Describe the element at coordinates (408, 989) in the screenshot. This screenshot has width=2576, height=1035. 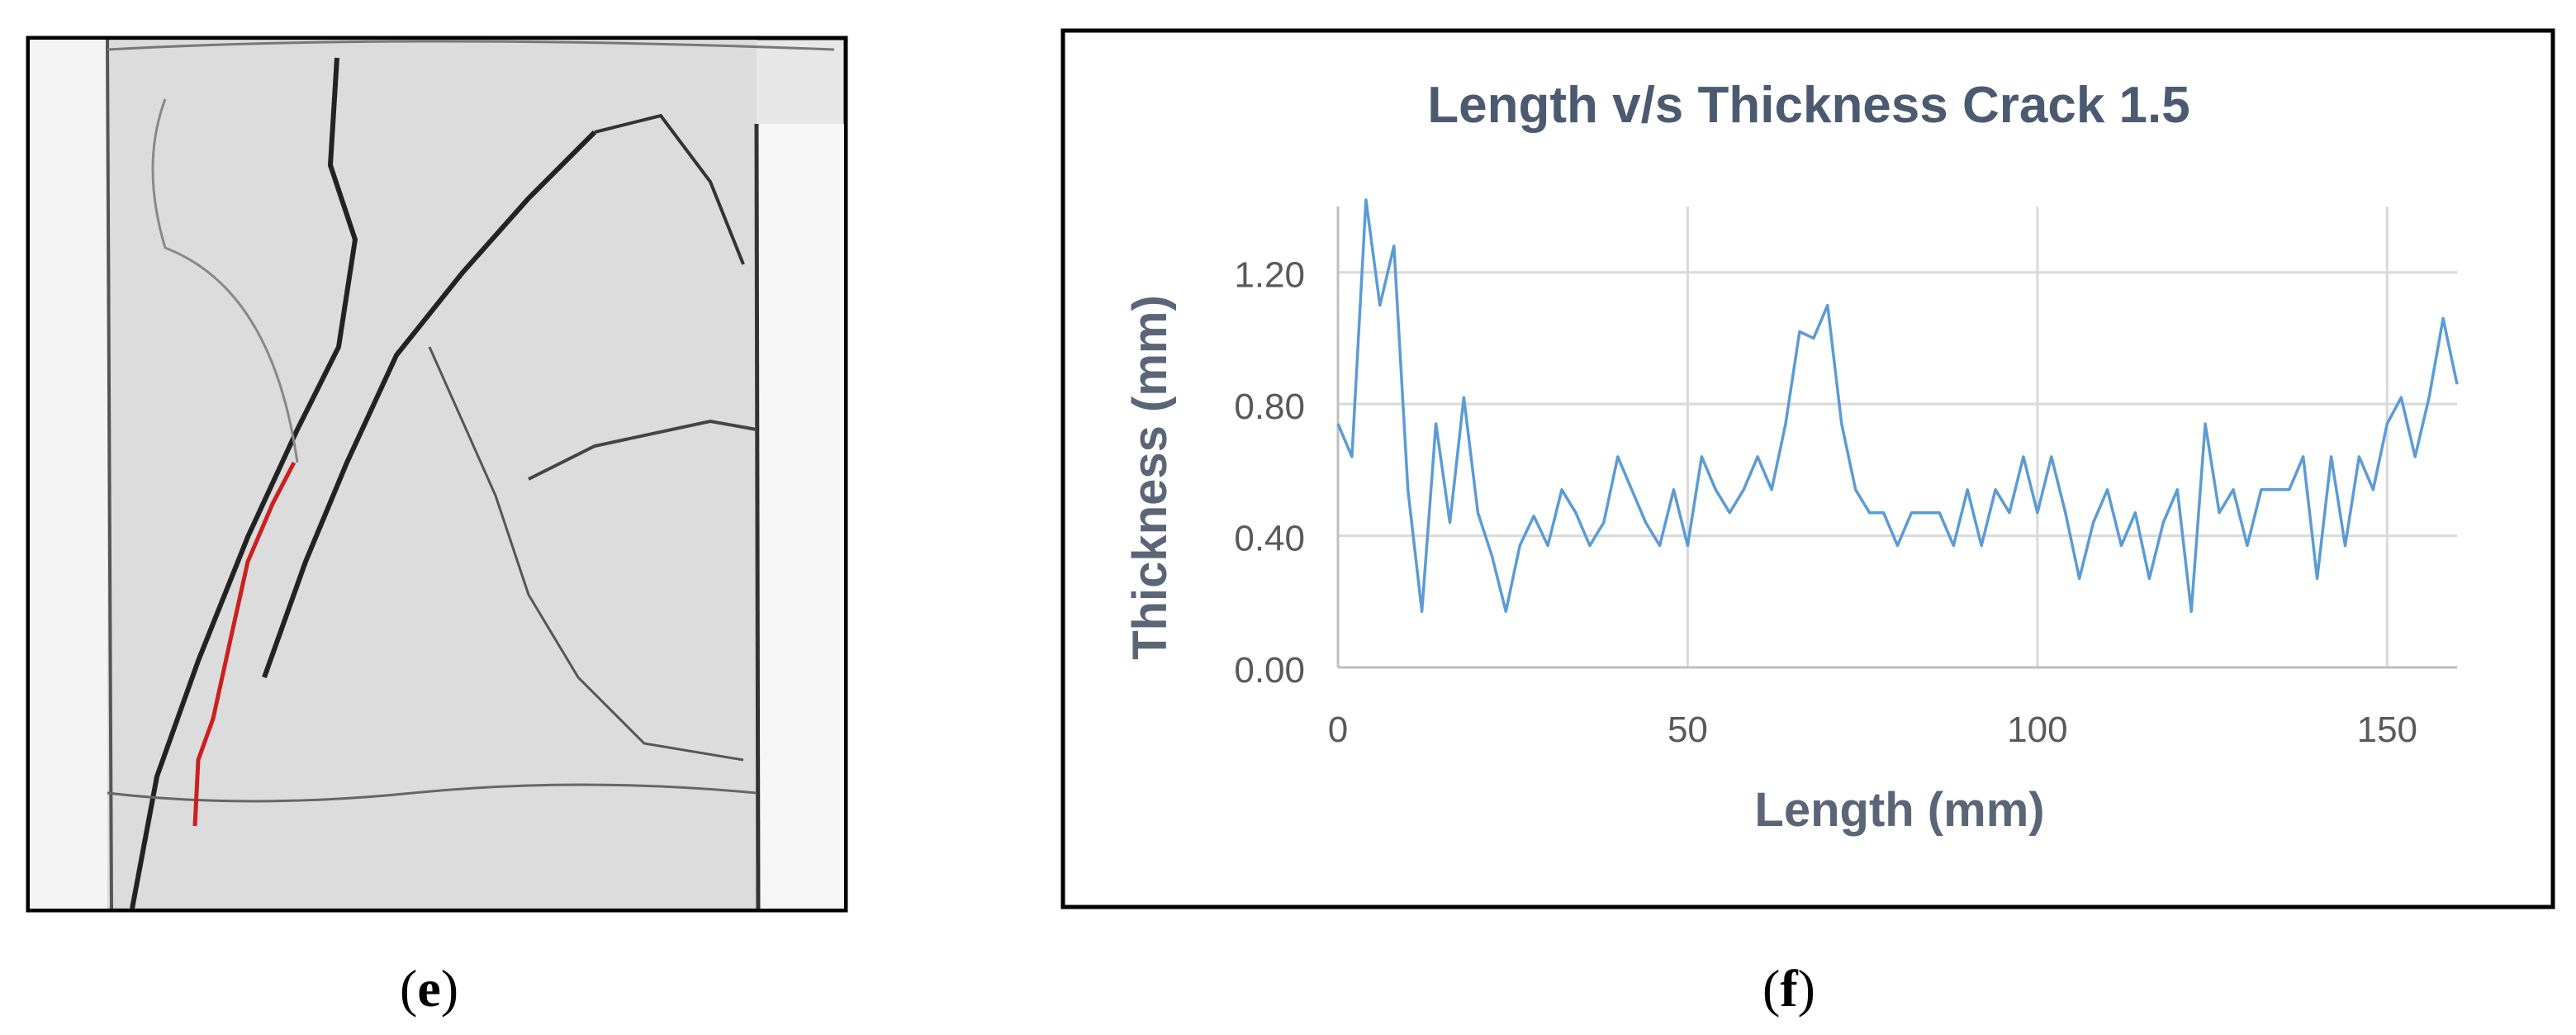
I see `caption-e-open: (` at that location.